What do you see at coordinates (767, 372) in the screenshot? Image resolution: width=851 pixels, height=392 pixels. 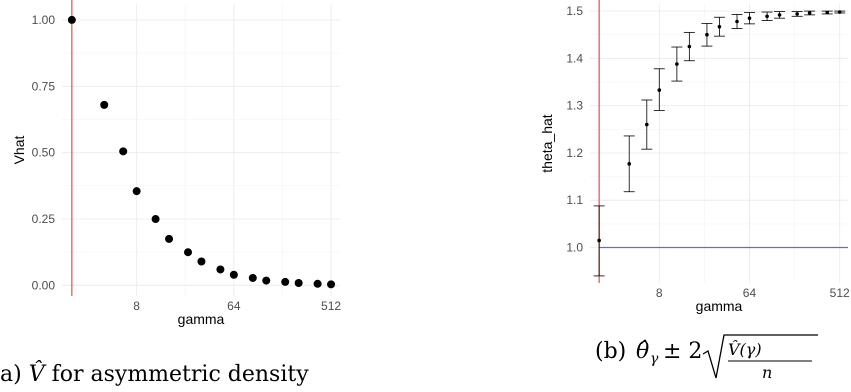 I see `svg-text: n` at bounding box center [767, 372].